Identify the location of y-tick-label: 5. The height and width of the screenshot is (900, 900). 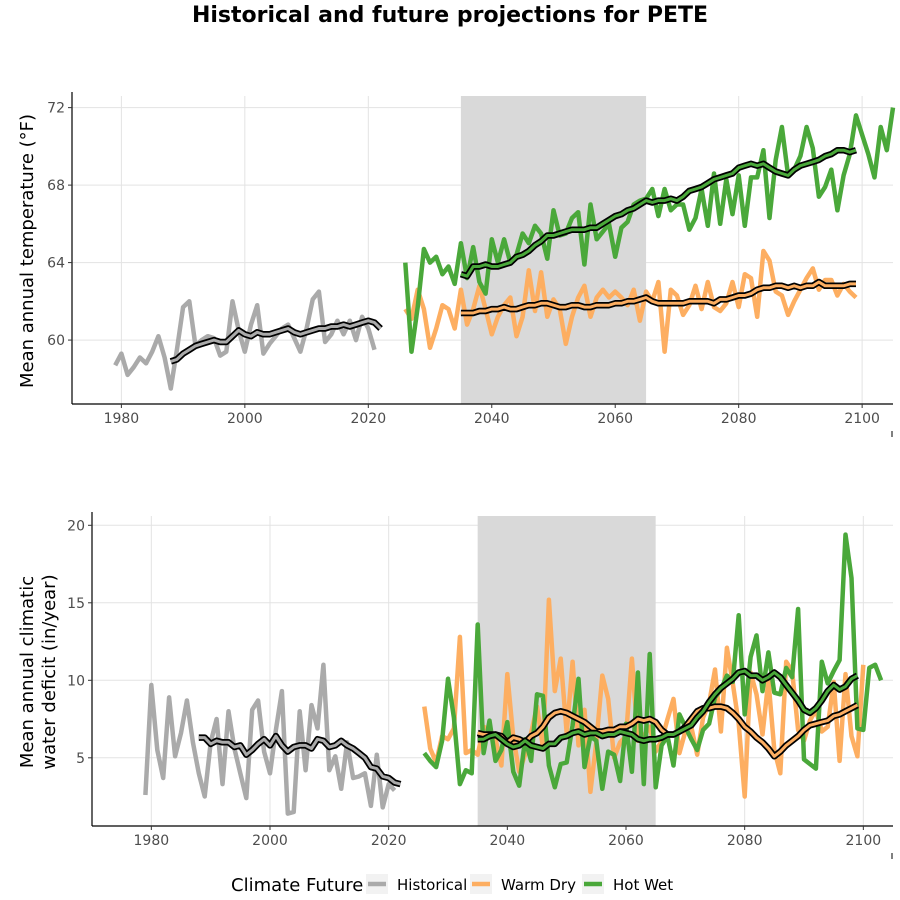
(80, 759).